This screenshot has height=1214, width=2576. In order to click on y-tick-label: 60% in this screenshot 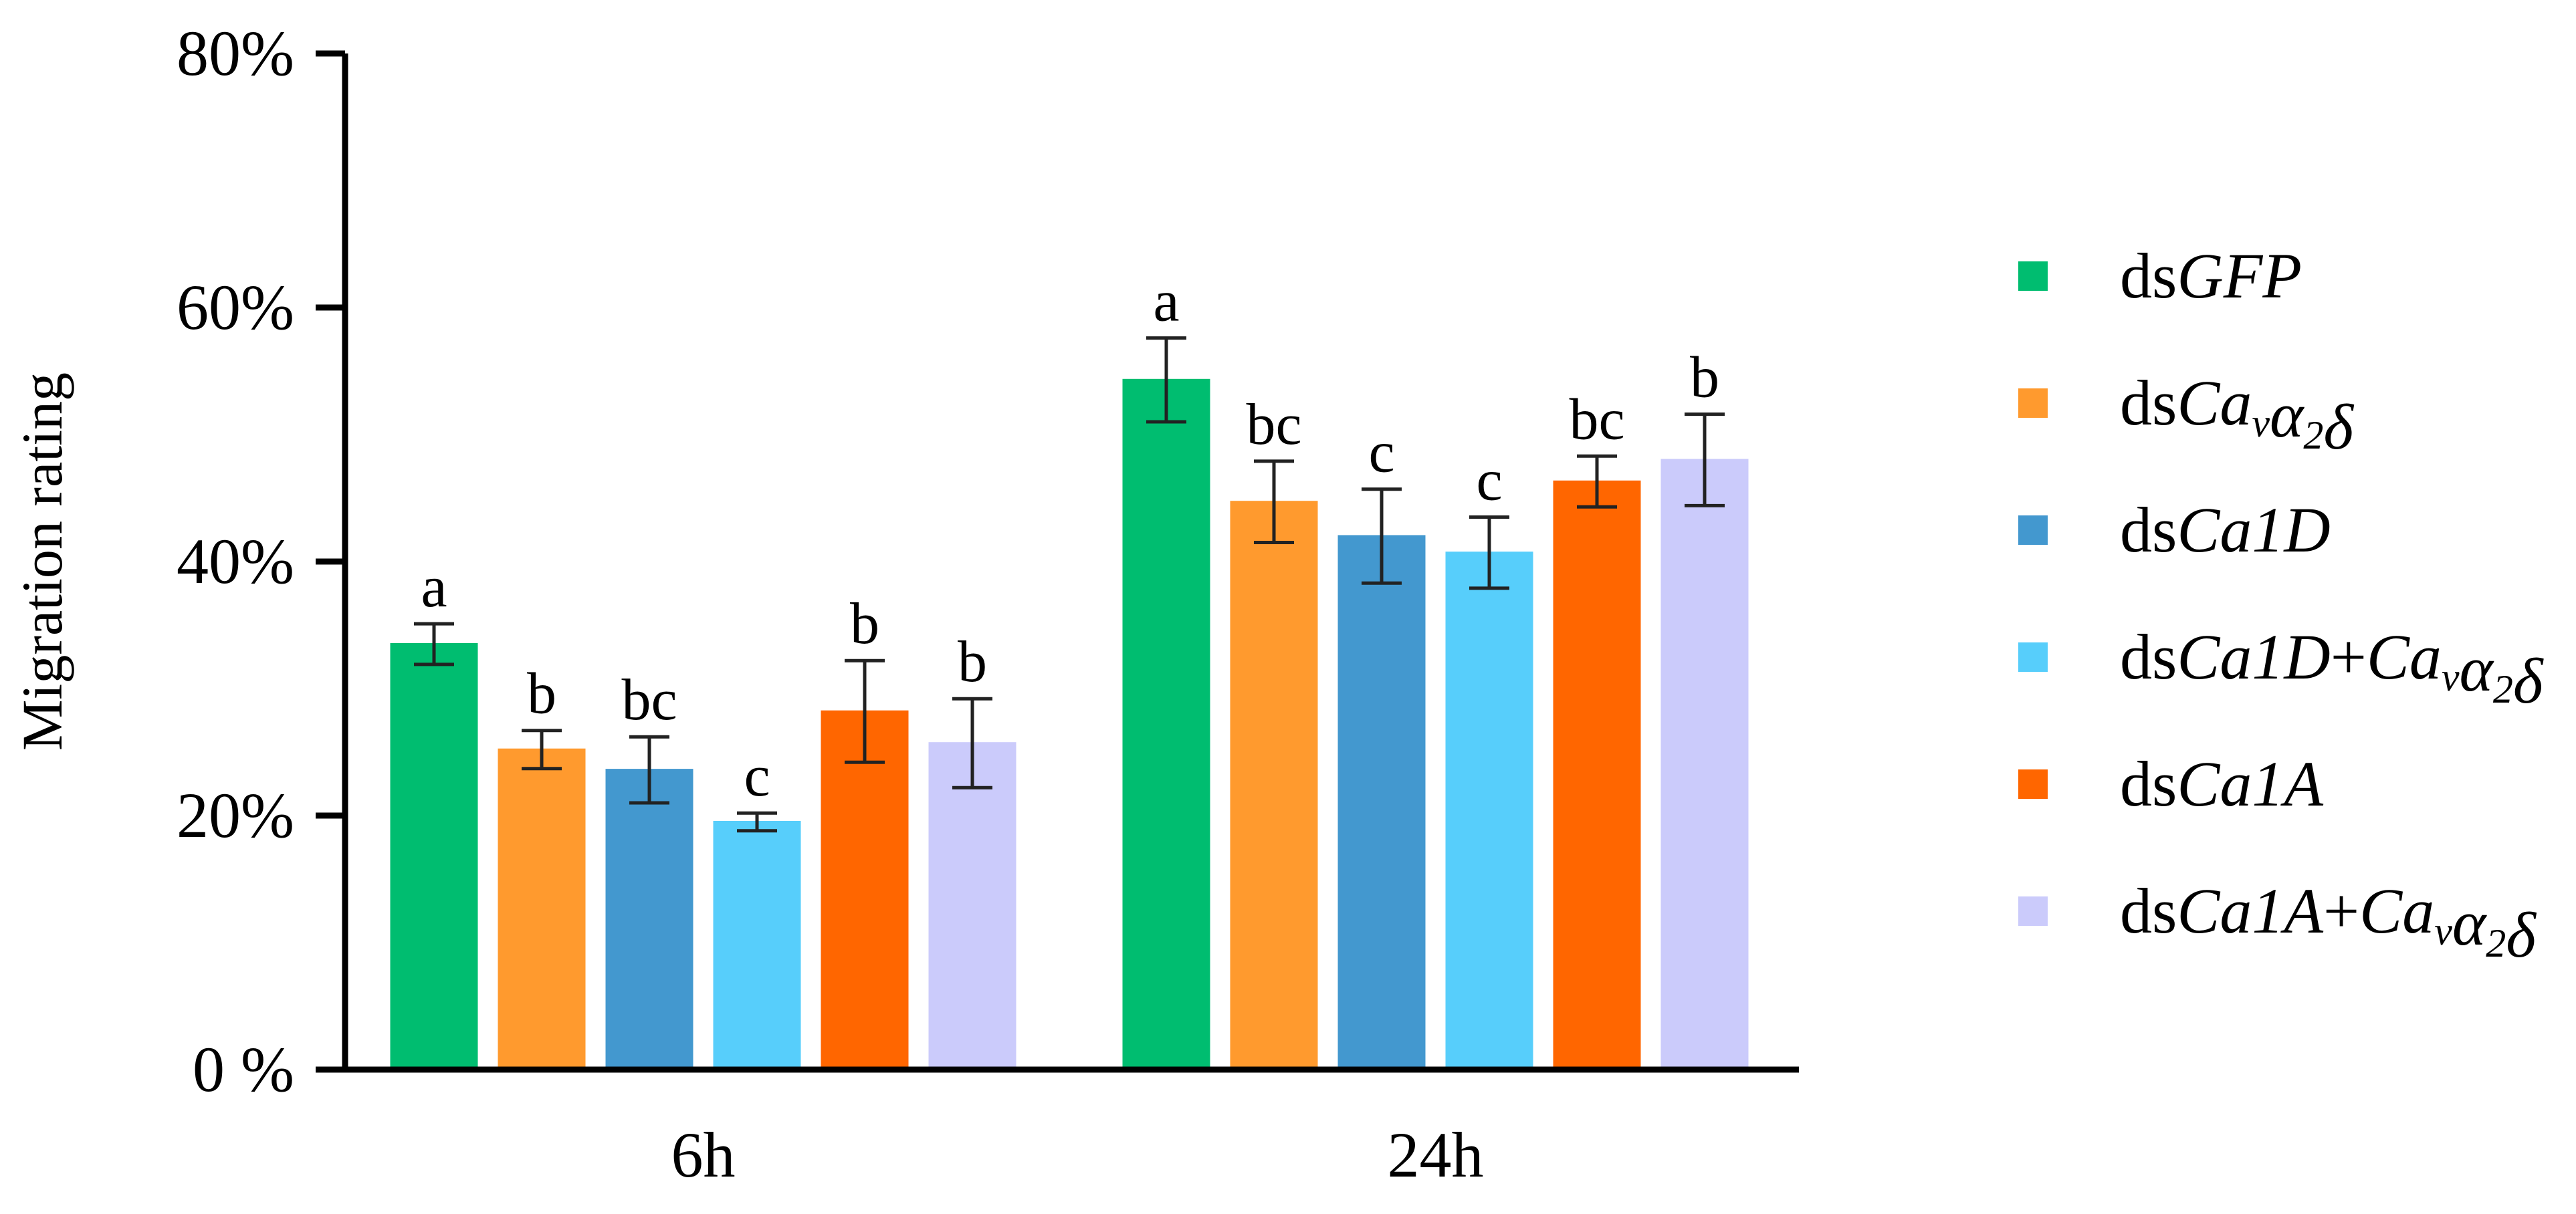, I will do `click(236, 307)`.